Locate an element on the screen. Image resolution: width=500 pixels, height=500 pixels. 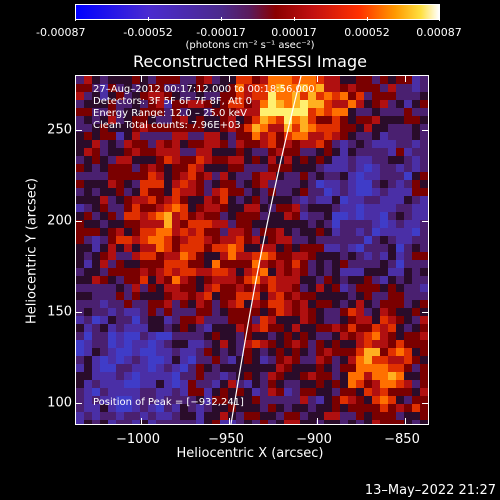
plot-title: Reconstructed RHESSI Image is located at coordinates (250, 61).